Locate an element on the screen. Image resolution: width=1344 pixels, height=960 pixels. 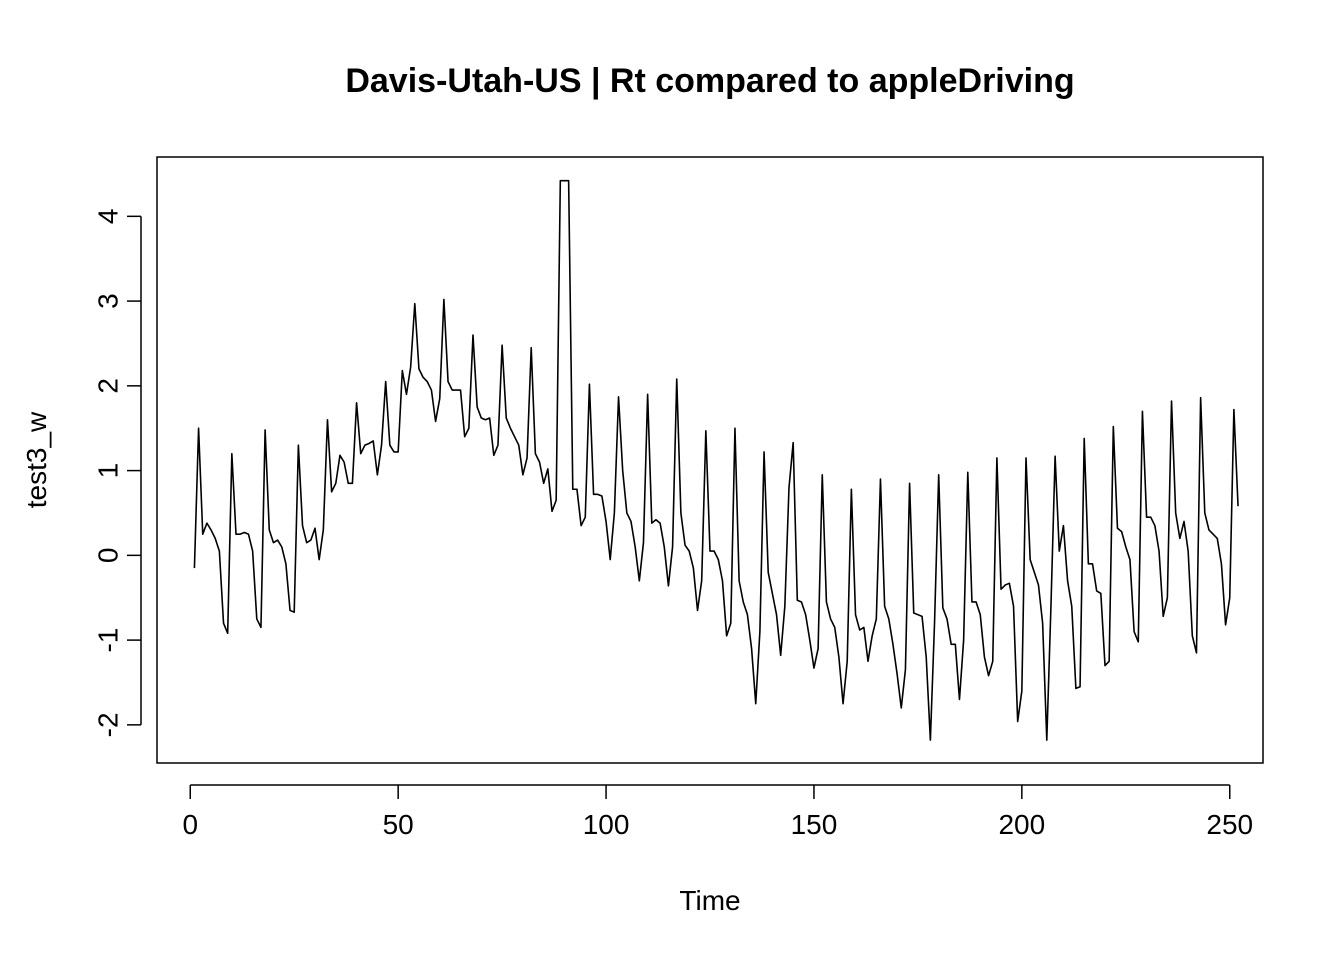
y-tick-label: 0 is located at coordinates (107, 556).